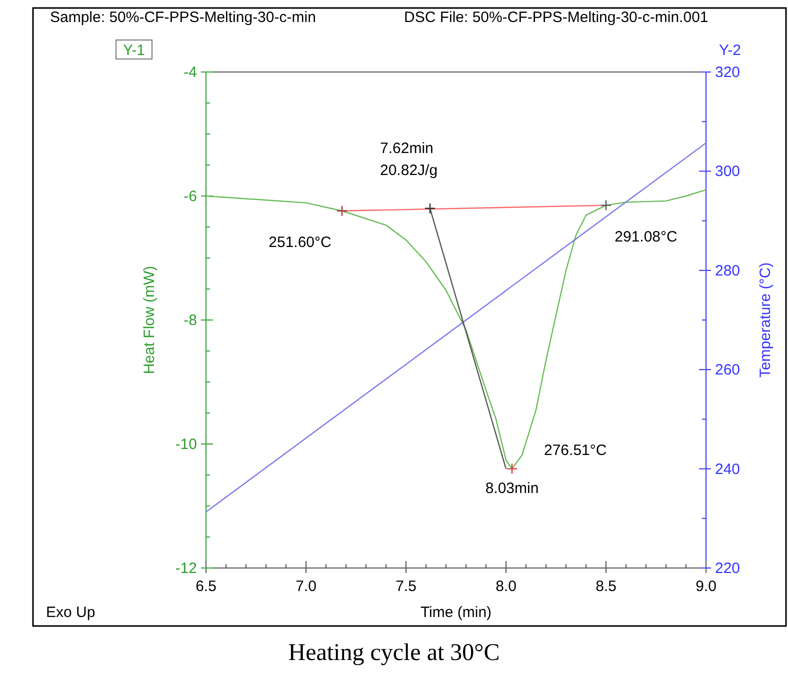 The image size is (788, 683). Describe the element at coordinates (765, 320) in the screenshot. I see `y2-axis-title: Temperature (°C)` at that location.